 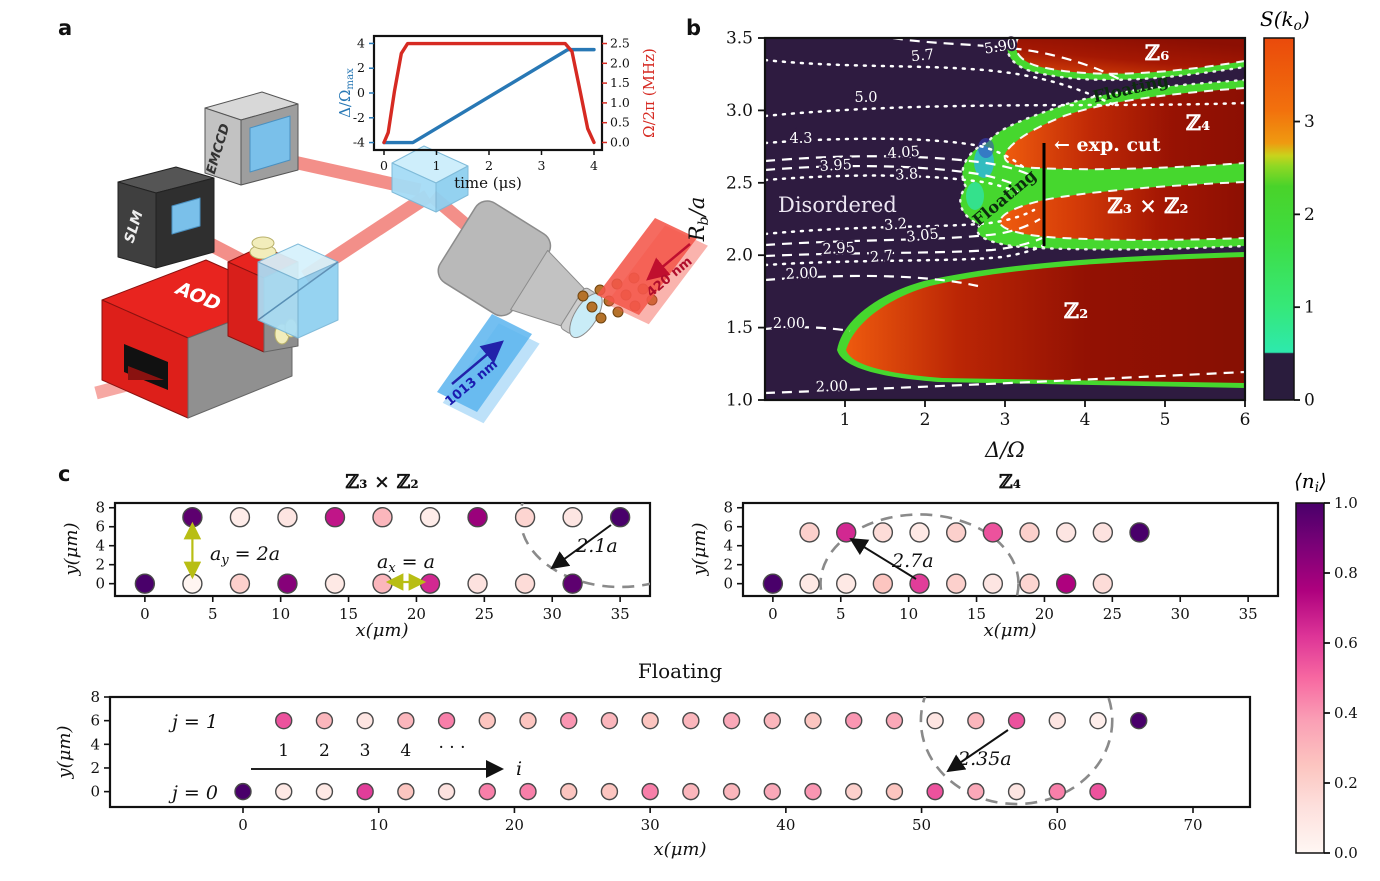 What do you see at coordinates (1192, 825) in the screenshot?
I see `svg-text: 70` at bounding box center [1192, 825].